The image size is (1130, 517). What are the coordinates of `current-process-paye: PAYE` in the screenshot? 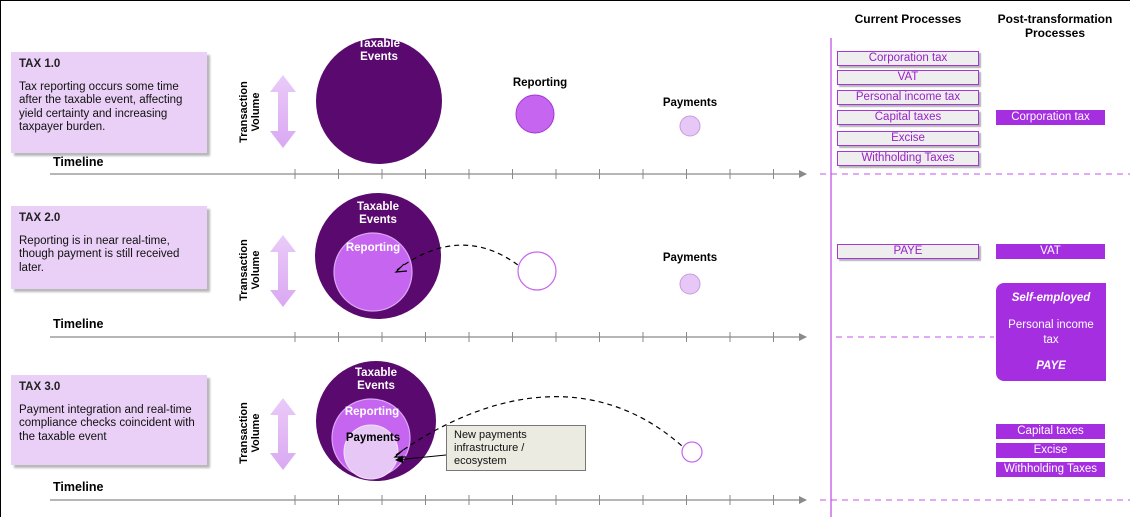 It's located at (908, 251).